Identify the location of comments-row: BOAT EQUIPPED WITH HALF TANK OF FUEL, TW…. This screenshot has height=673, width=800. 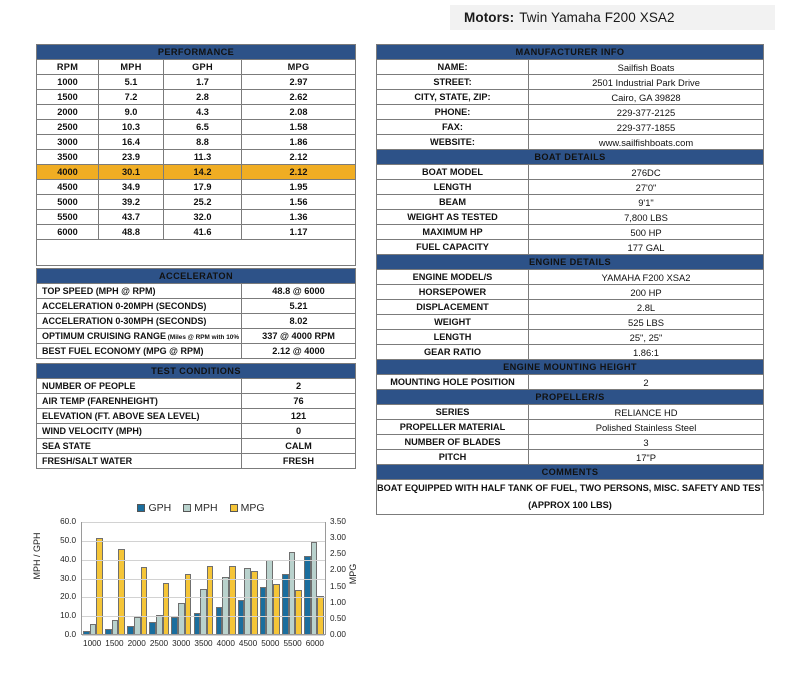
(570, 497).